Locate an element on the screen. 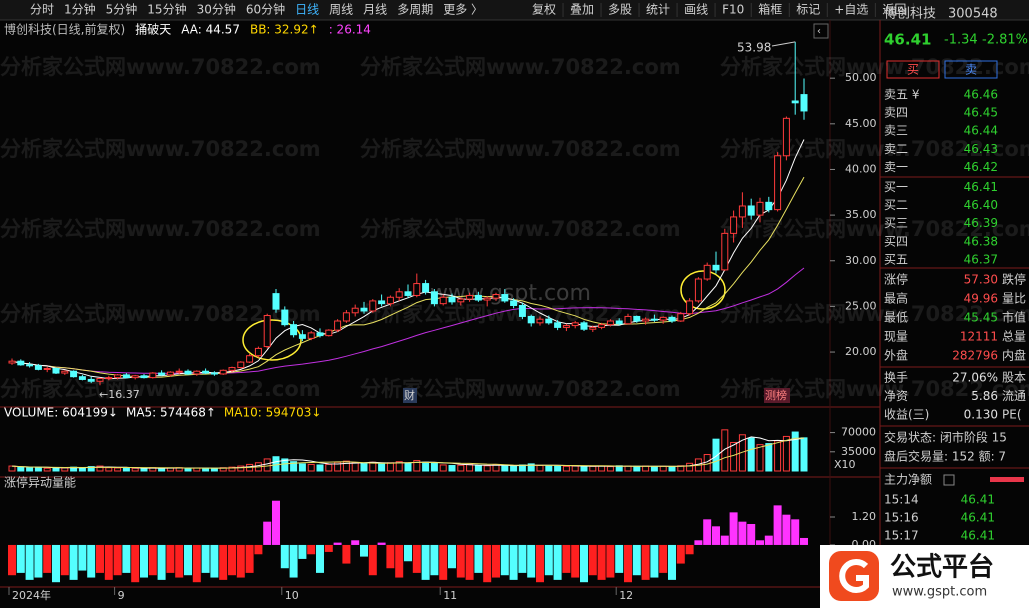 The height and width of the screenshot is (608, 1029). book-price: 46.37 is located at coordinates (981, 259).